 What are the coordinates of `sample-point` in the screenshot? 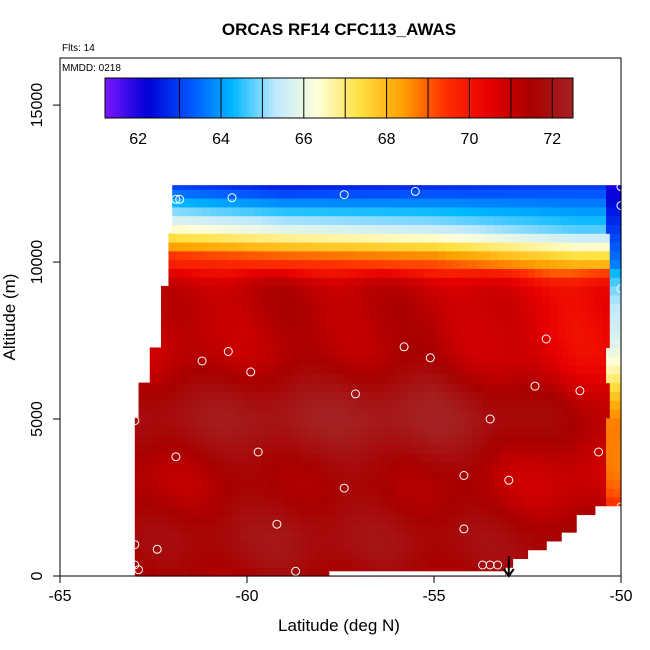 It's located at (464, 475).